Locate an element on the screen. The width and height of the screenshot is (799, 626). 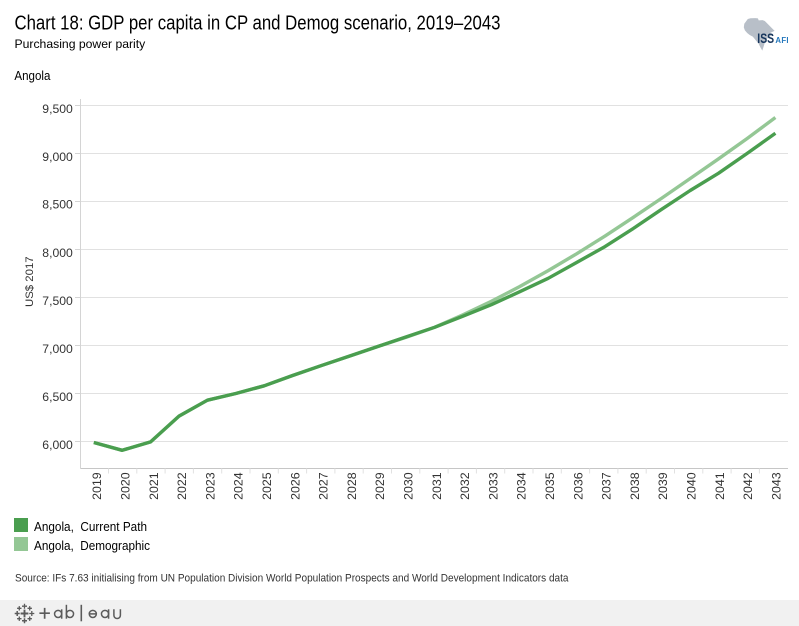
svg-text: 2043 is located at coordinates (776, 486).